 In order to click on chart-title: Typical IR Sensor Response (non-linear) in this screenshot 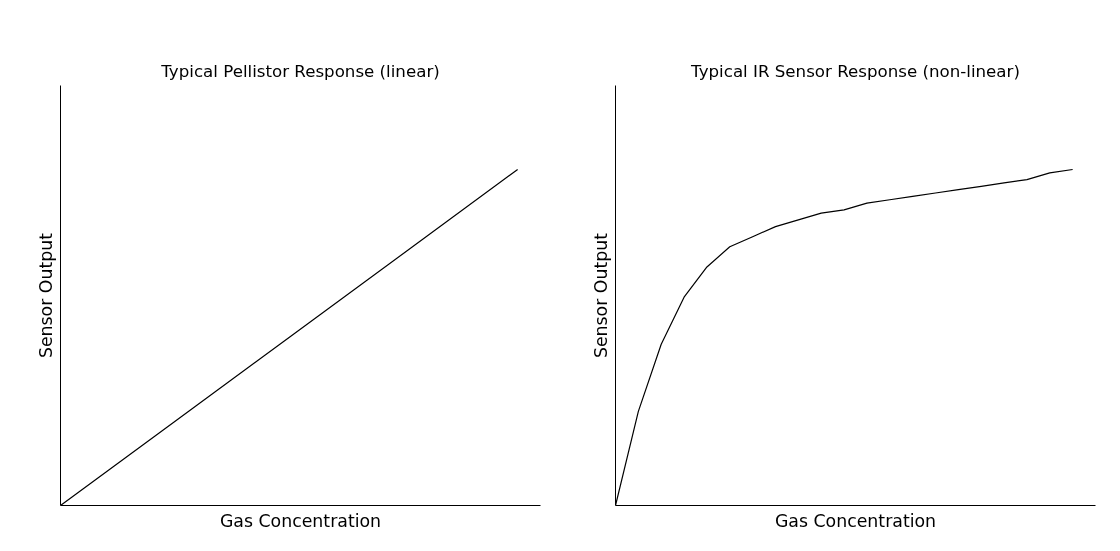, I will do `click(855, 71)`.